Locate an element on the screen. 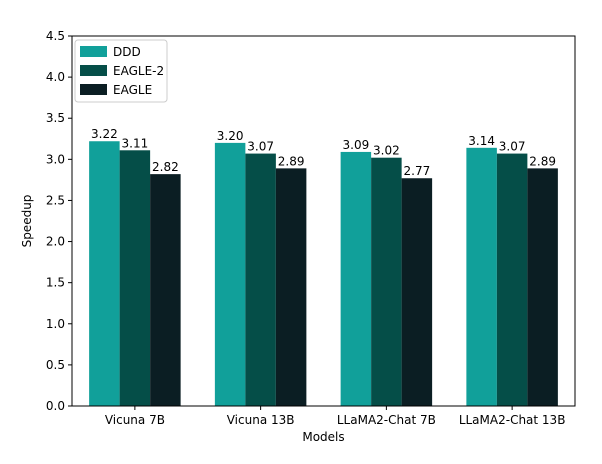  data-label: 3.20 is located at coordinates (230, 136).